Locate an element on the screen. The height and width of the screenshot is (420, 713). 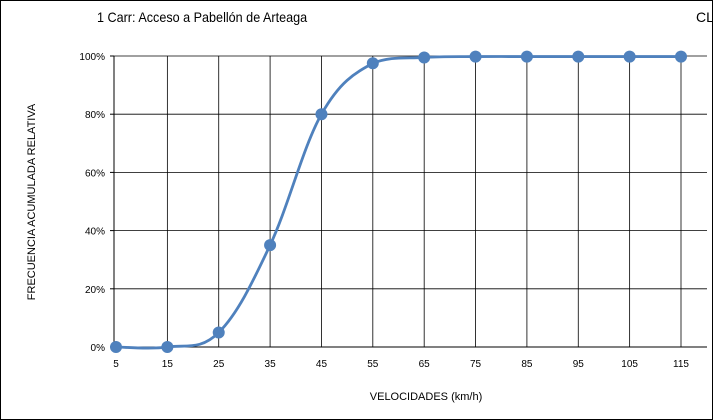
x-tick-label: 25 is located at coordinates (219, 364).